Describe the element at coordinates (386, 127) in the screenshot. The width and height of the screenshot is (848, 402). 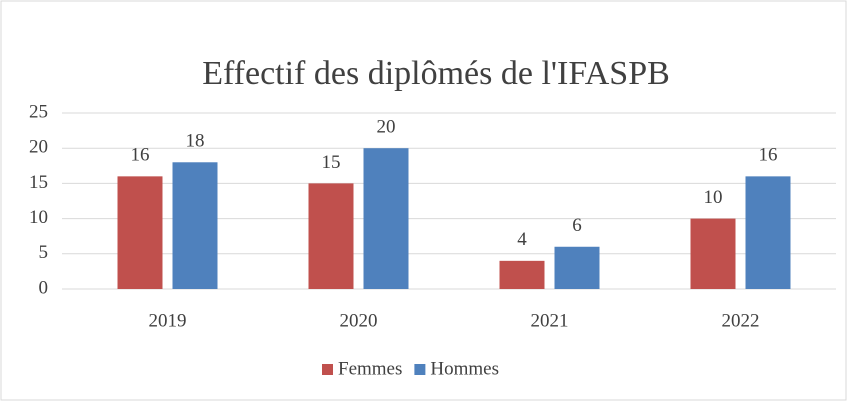
I see `data-label: 20` at that location.